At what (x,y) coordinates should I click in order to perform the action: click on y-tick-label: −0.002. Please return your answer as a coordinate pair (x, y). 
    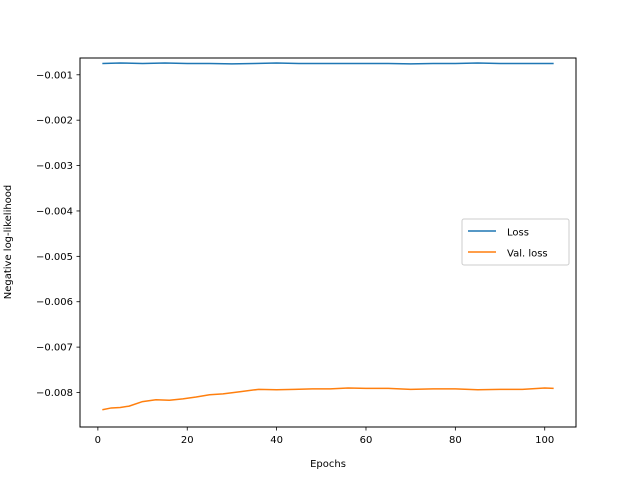
    Looking at the image, I should click on (54, 121).